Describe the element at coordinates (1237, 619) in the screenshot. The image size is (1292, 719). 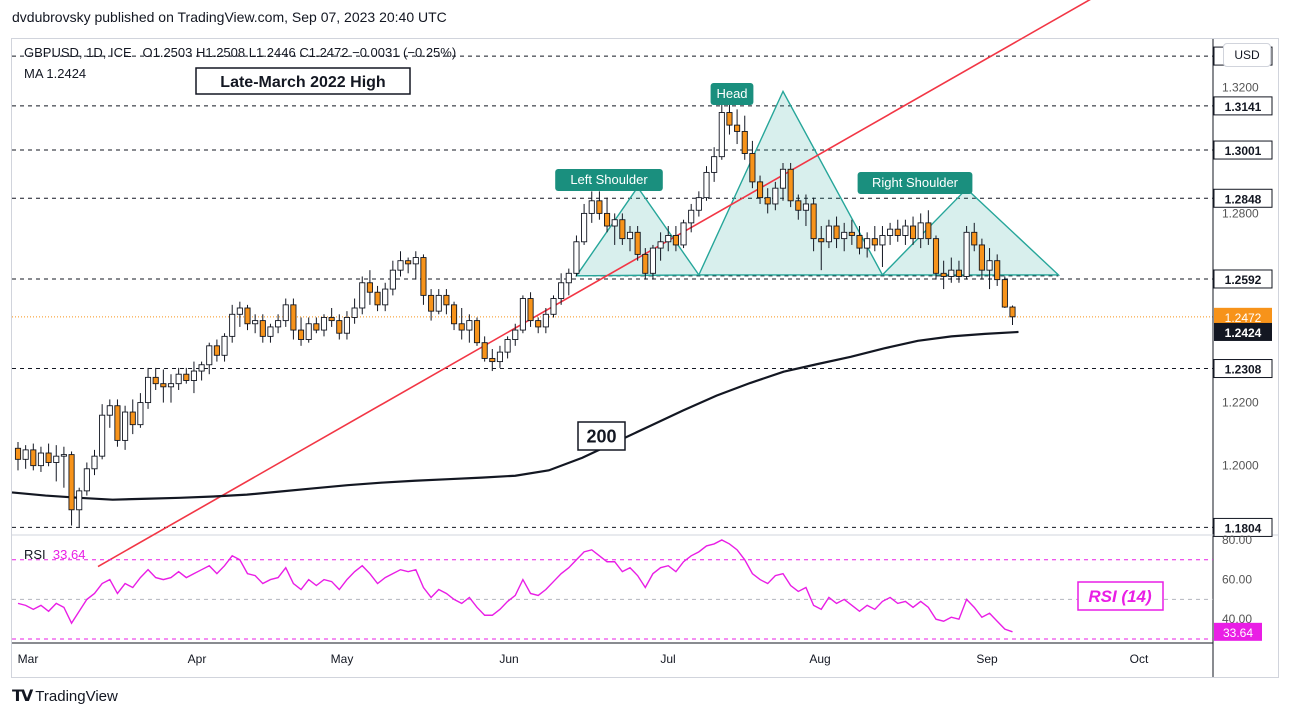
I see `rsi-tick-label: 40.00` at that location.